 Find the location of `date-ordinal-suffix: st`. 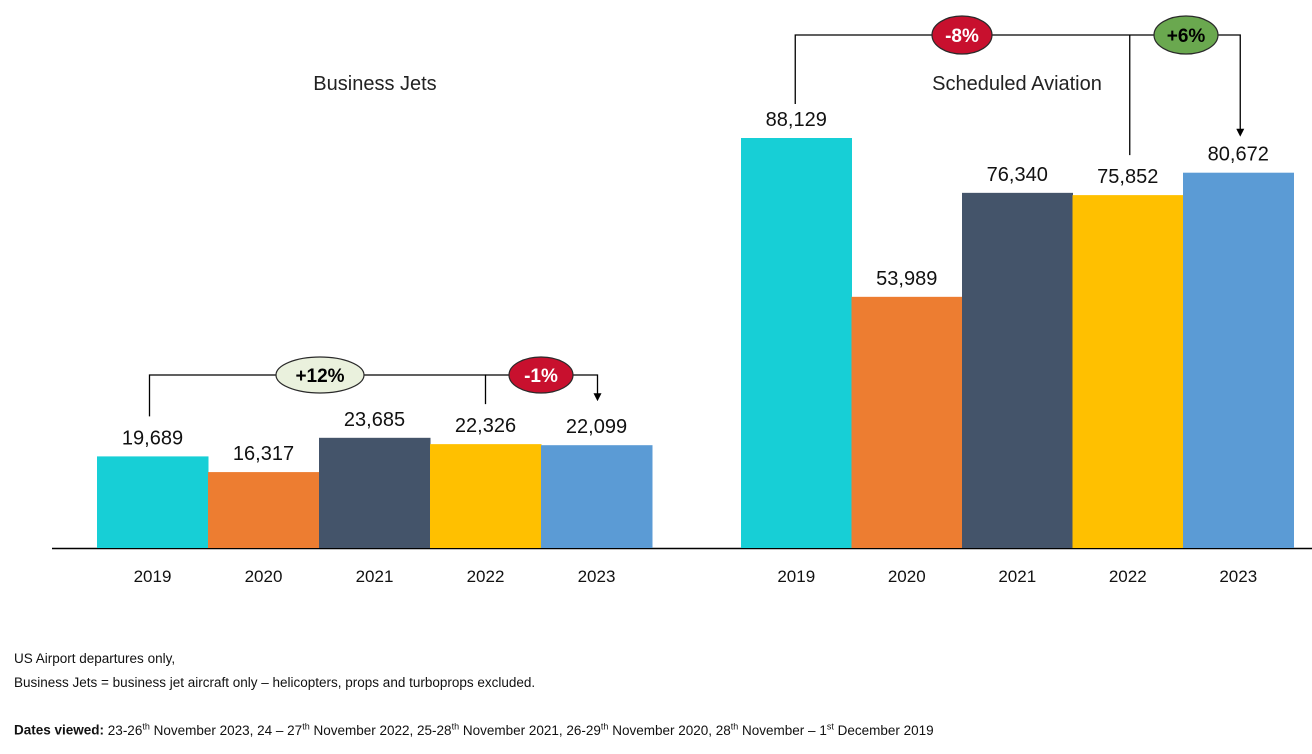

date-ordinal-suffix: st is located at coordinates (830, 726).